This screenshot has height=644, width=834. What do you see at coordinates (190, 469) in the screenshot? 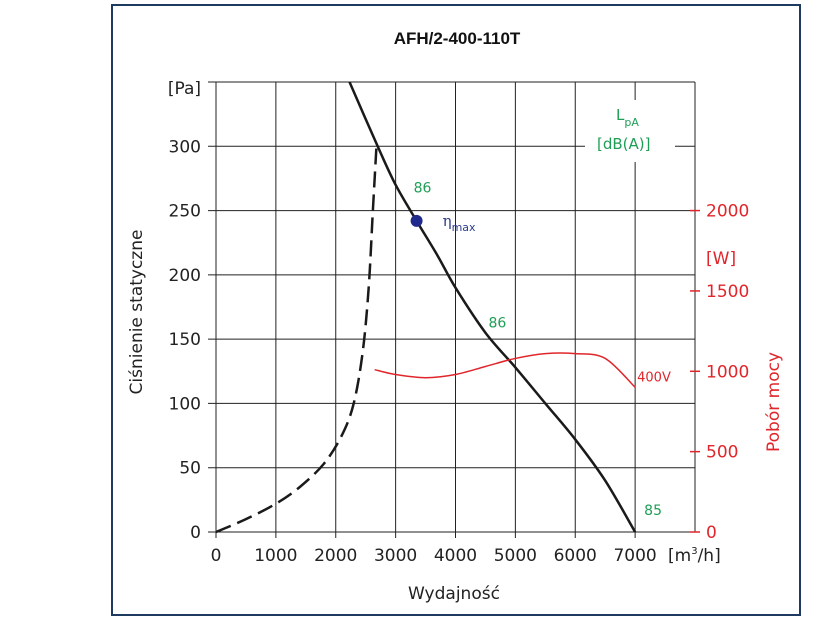
I see `y-tick-label: 50` at bounding box center [190, 469].